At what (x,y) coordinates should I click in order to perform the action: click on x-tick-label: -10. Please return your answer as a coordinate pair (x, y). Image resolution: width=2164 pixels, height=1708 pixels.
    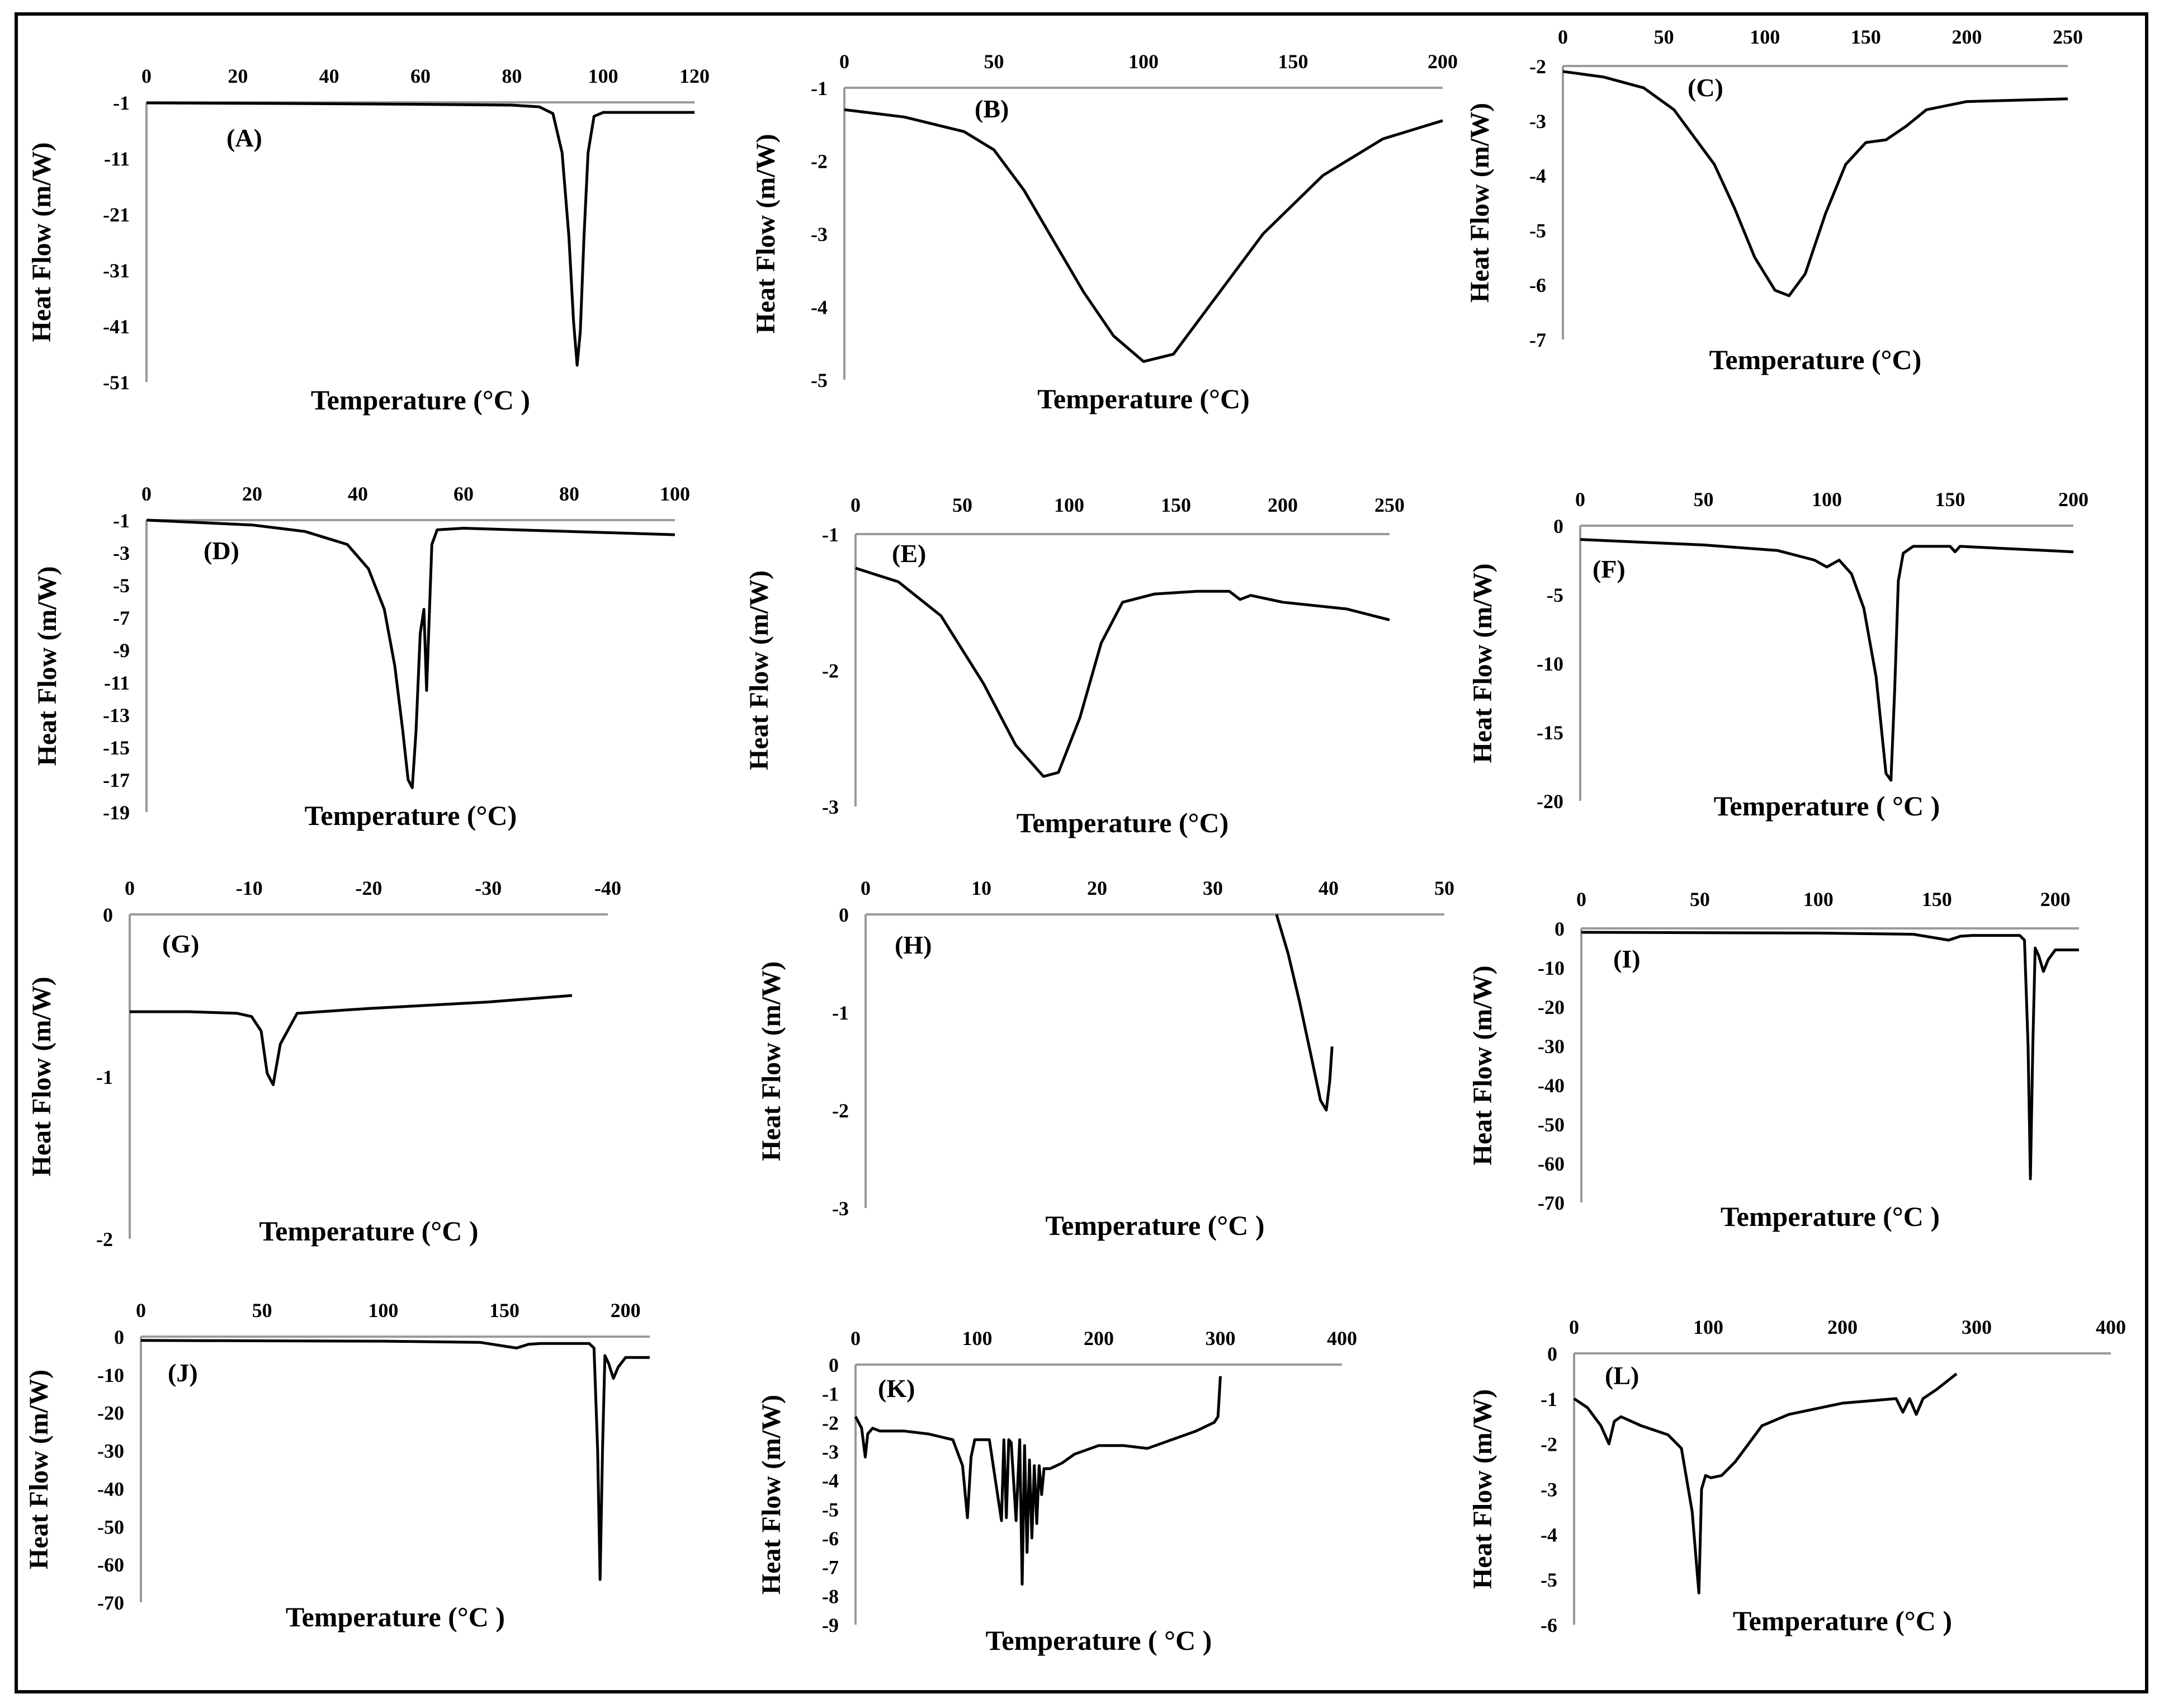
    Looking at the image, I should click on (249, 888).